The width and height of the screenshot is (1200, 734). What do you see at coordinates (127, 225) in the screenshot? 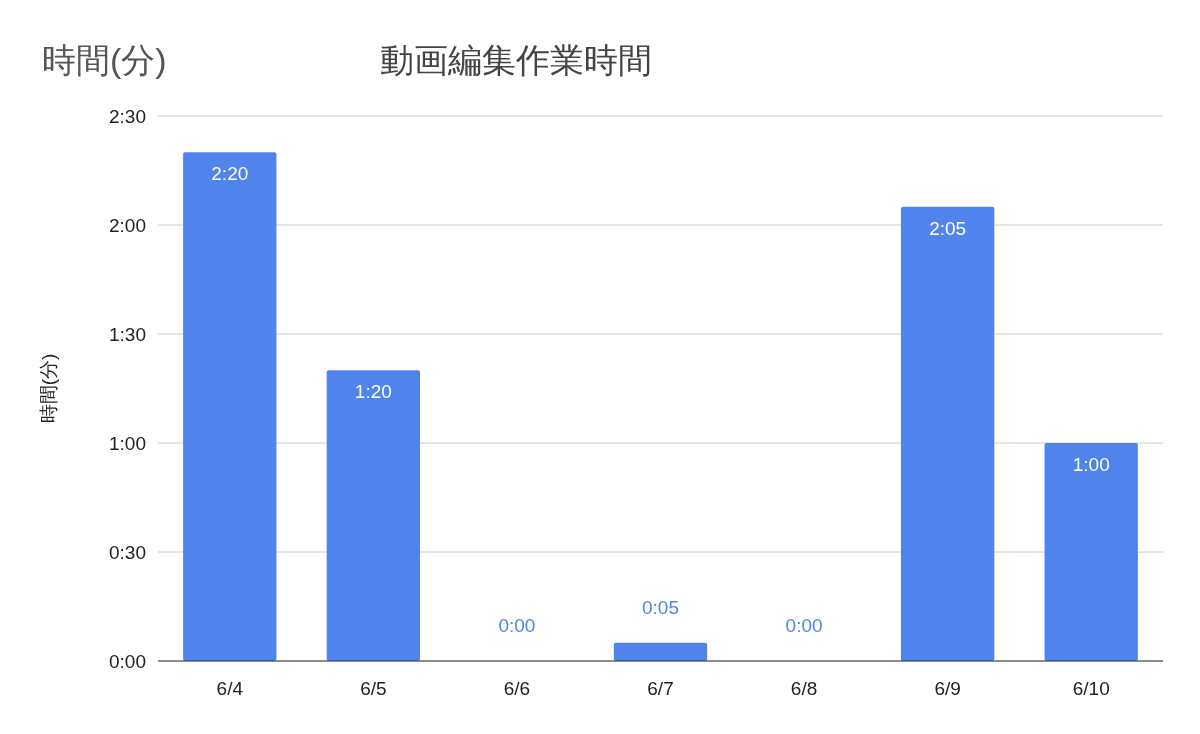
I see `y-tick-label: 2:00` at bounding box center [127, 225].